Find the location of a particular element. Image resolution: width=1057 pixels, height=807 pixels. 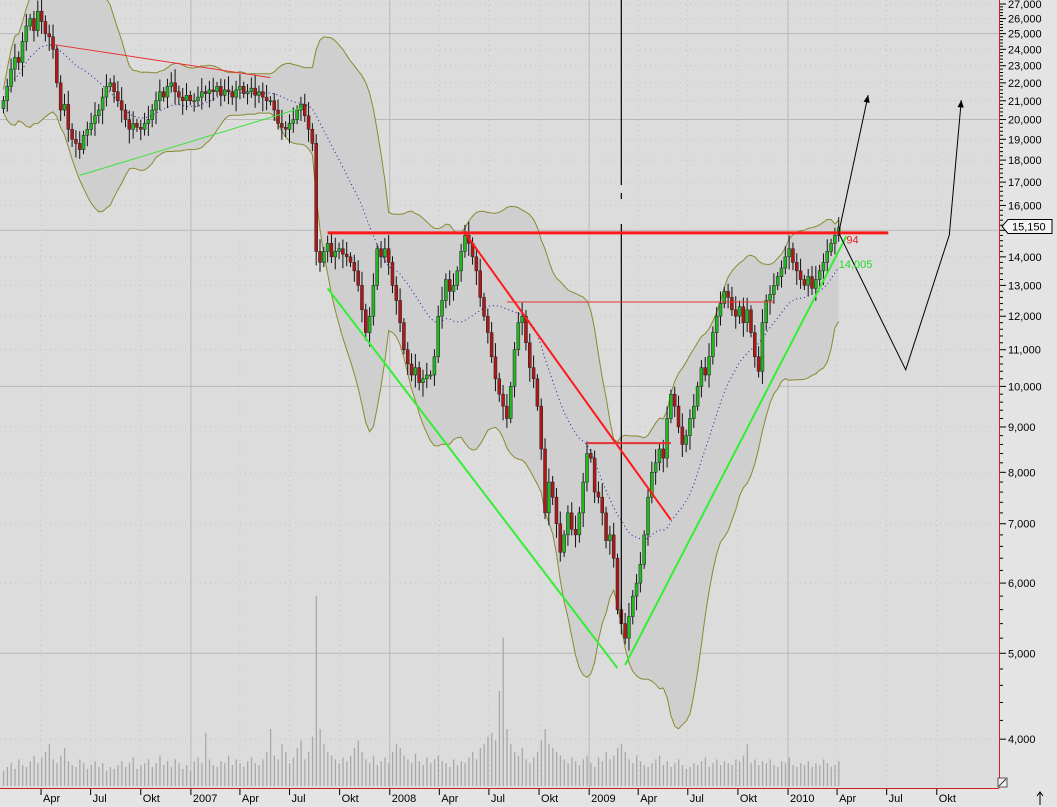

scroll-up-arrow-icon is located at coordinates (1040, 798).